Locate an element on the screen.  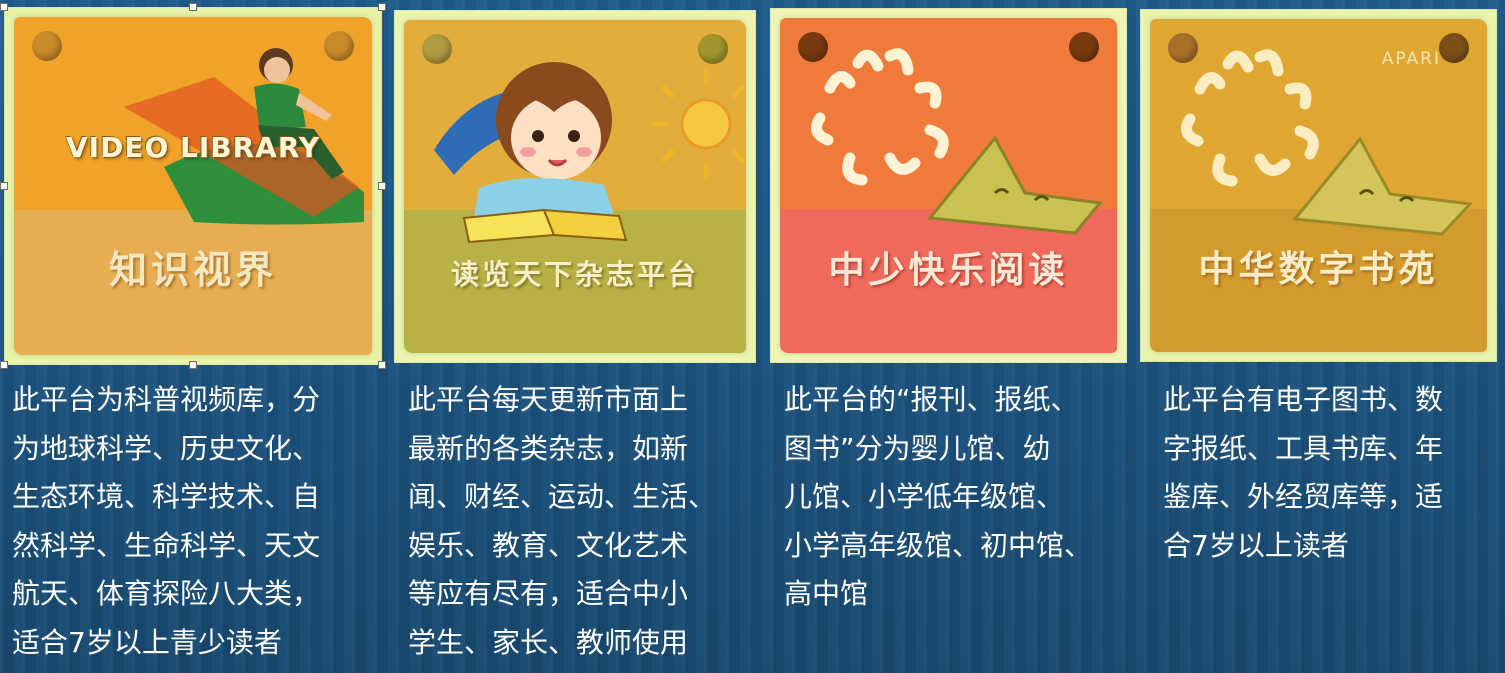
card-title: 中少快乐阅读 is located at coordinates (948, 270).